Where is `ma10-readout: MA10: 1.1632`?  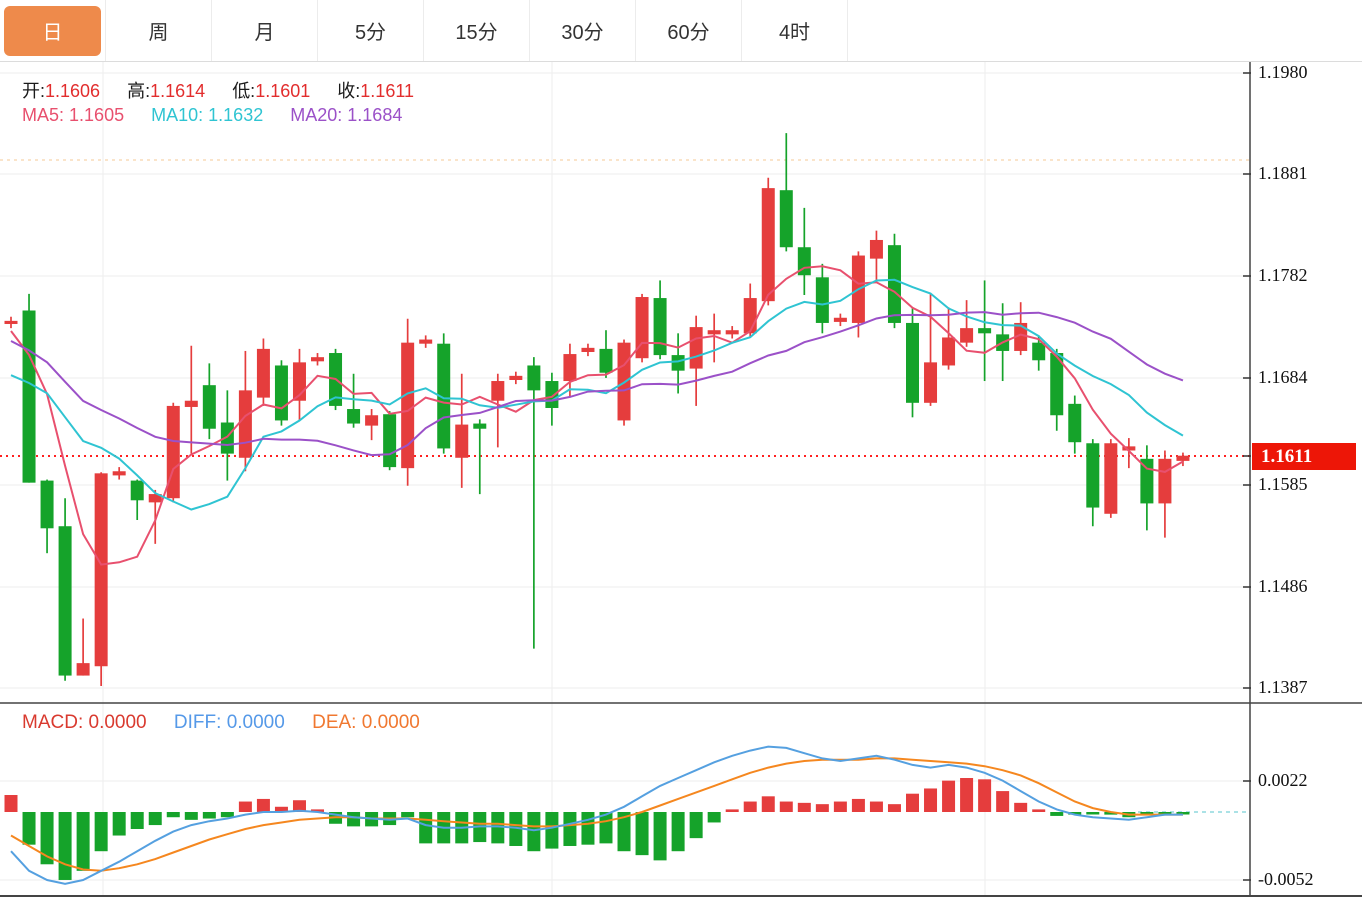
ma10-readout: MA10: 1.1632 is located at coordinates (207, 115).